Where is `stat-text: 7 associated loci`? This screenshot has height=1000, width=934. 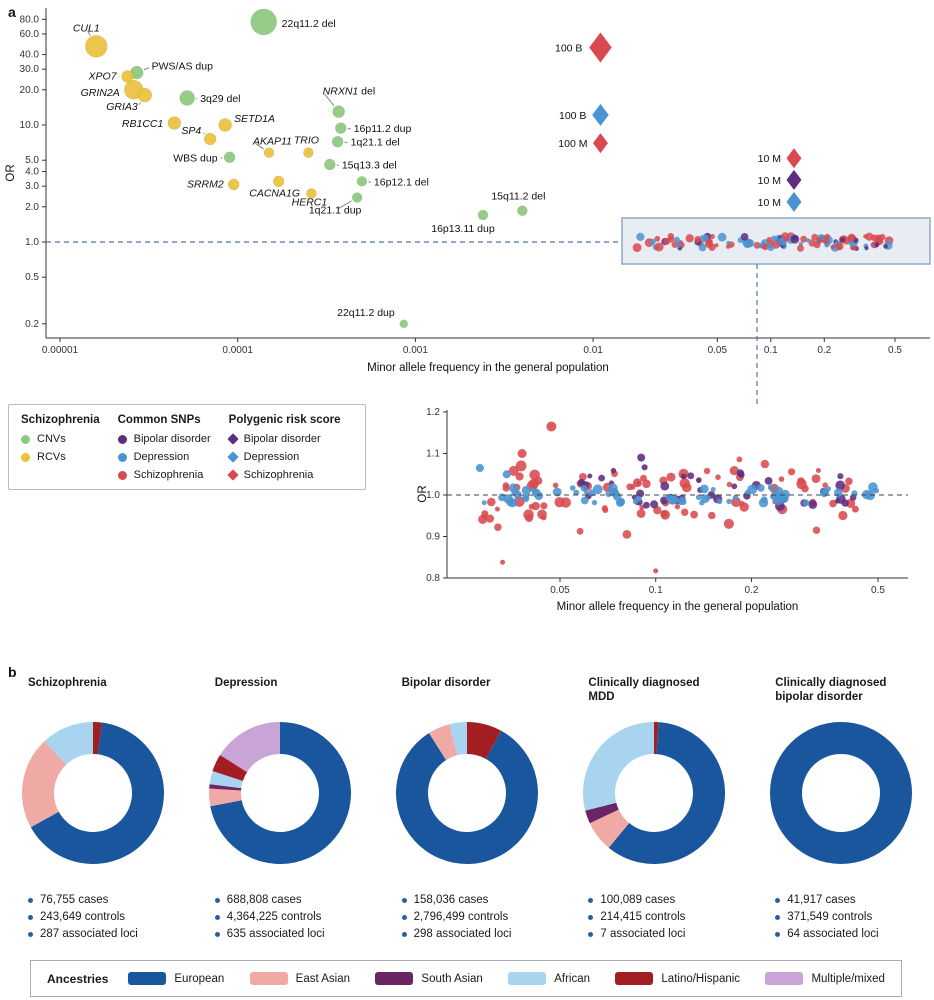 stat-text: 7 associated loci is located at coordinates (643, 934).